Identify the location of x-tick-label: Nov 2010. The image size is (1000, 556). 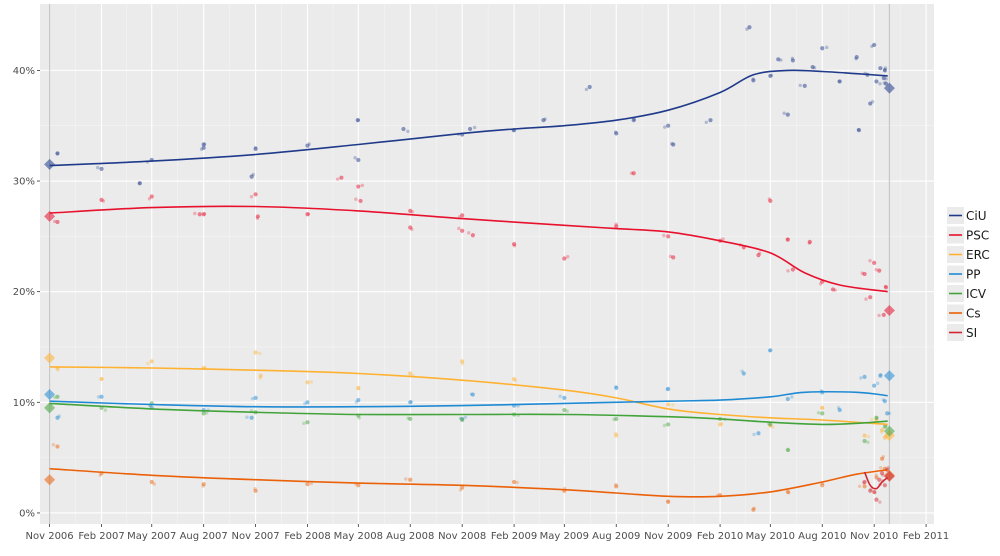
(874, 536).